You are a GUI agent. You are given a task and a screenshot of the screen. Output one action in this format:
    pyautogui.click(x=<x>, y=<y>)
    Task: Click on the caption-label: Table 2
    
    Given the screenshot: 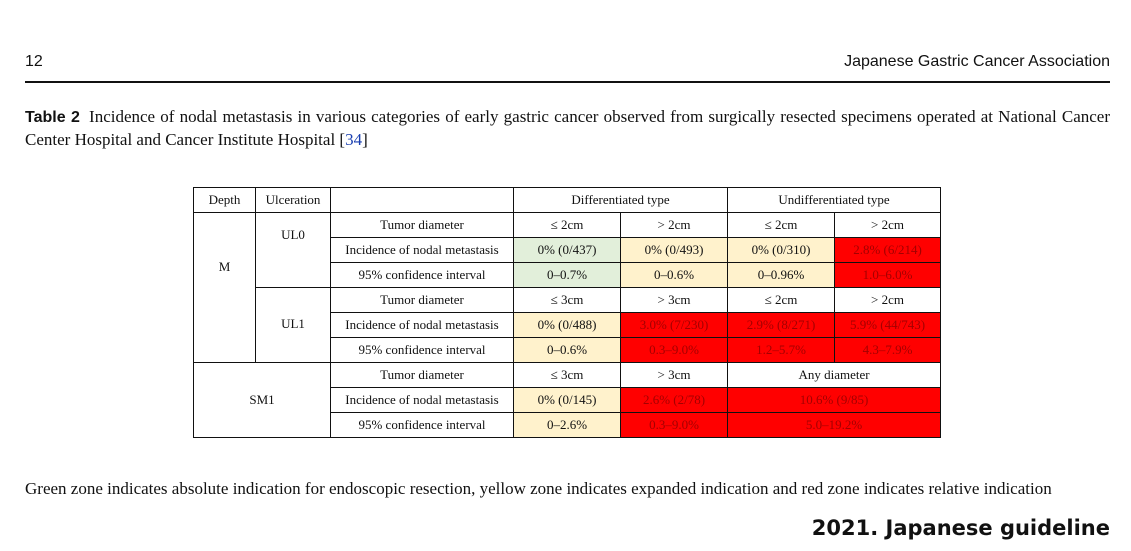 What is the action you would take?
    pyautogui.click(x=52, y=117)
    